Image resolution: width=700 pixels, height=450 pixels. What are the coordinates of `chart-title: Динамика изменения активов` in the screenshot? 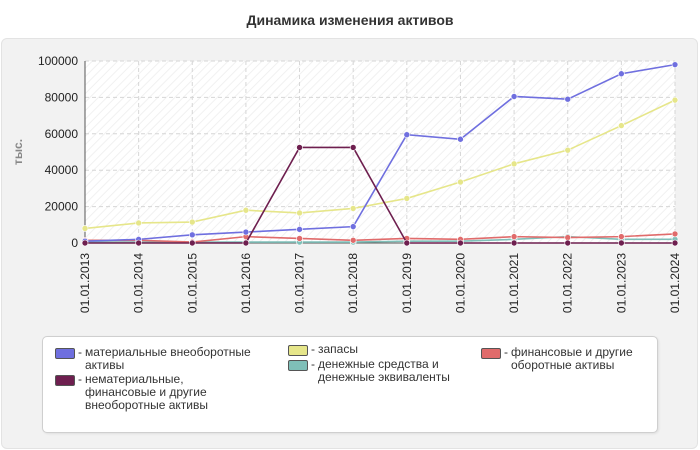 It's located at (350, 20).